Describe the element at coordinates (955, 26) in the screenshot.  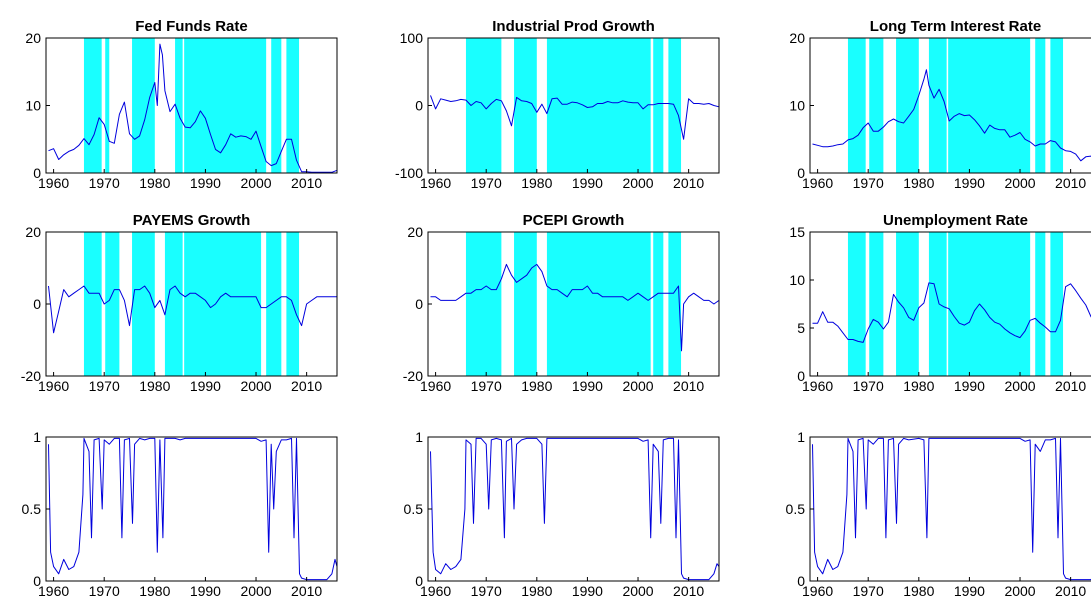
I see `subplot-title: Long Term Interest Rate` at that location.